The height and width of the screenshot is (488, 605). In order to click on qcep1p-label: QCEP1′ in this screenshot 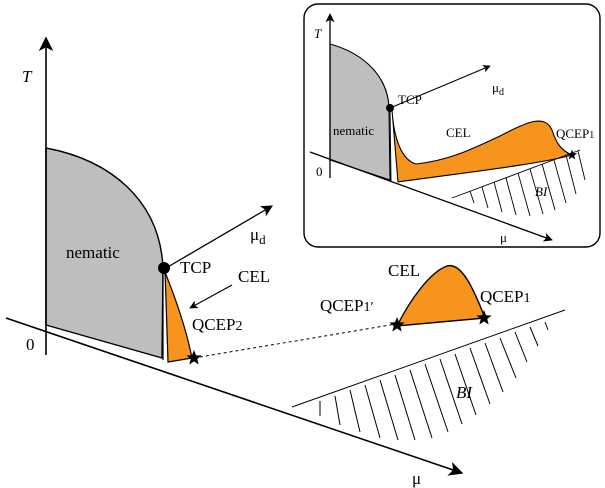, I will do `click(347, 305)`.